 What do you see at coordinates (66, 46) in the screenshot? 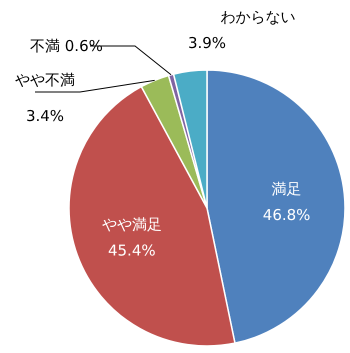
I see `slice-label: 不満 0.6%` at bounding box center [66, 46].